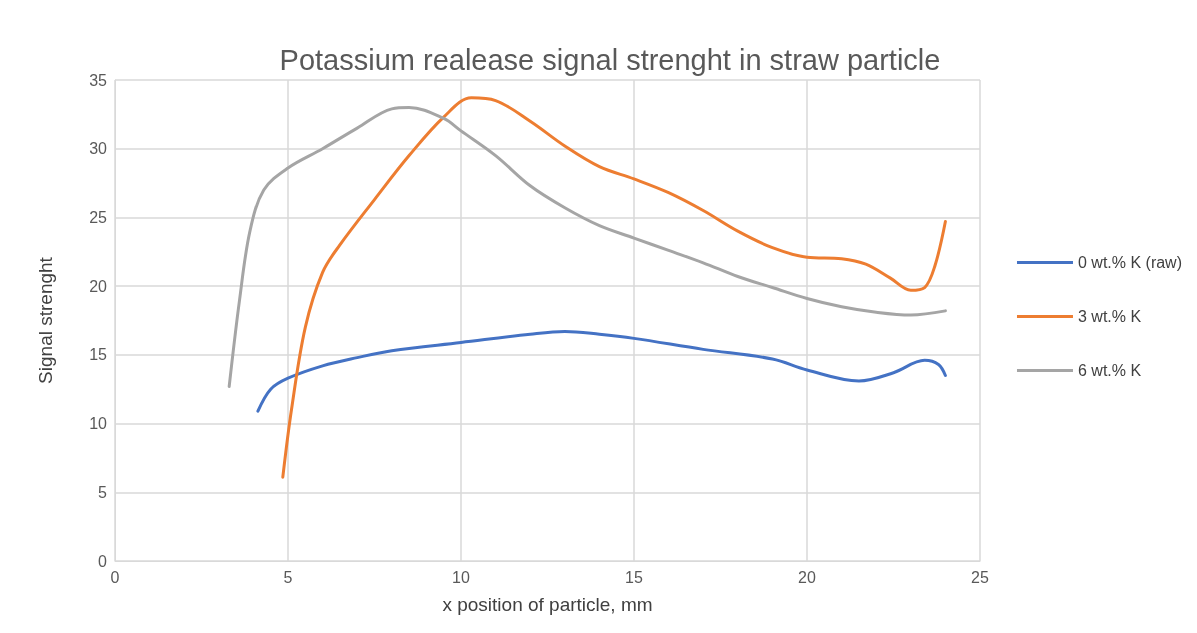 The image size is (1197, 633). What do you see at coordinates (461, 577) in the screenshot?
I see `x-tick-label: 10` at bounding box center [461, 577].